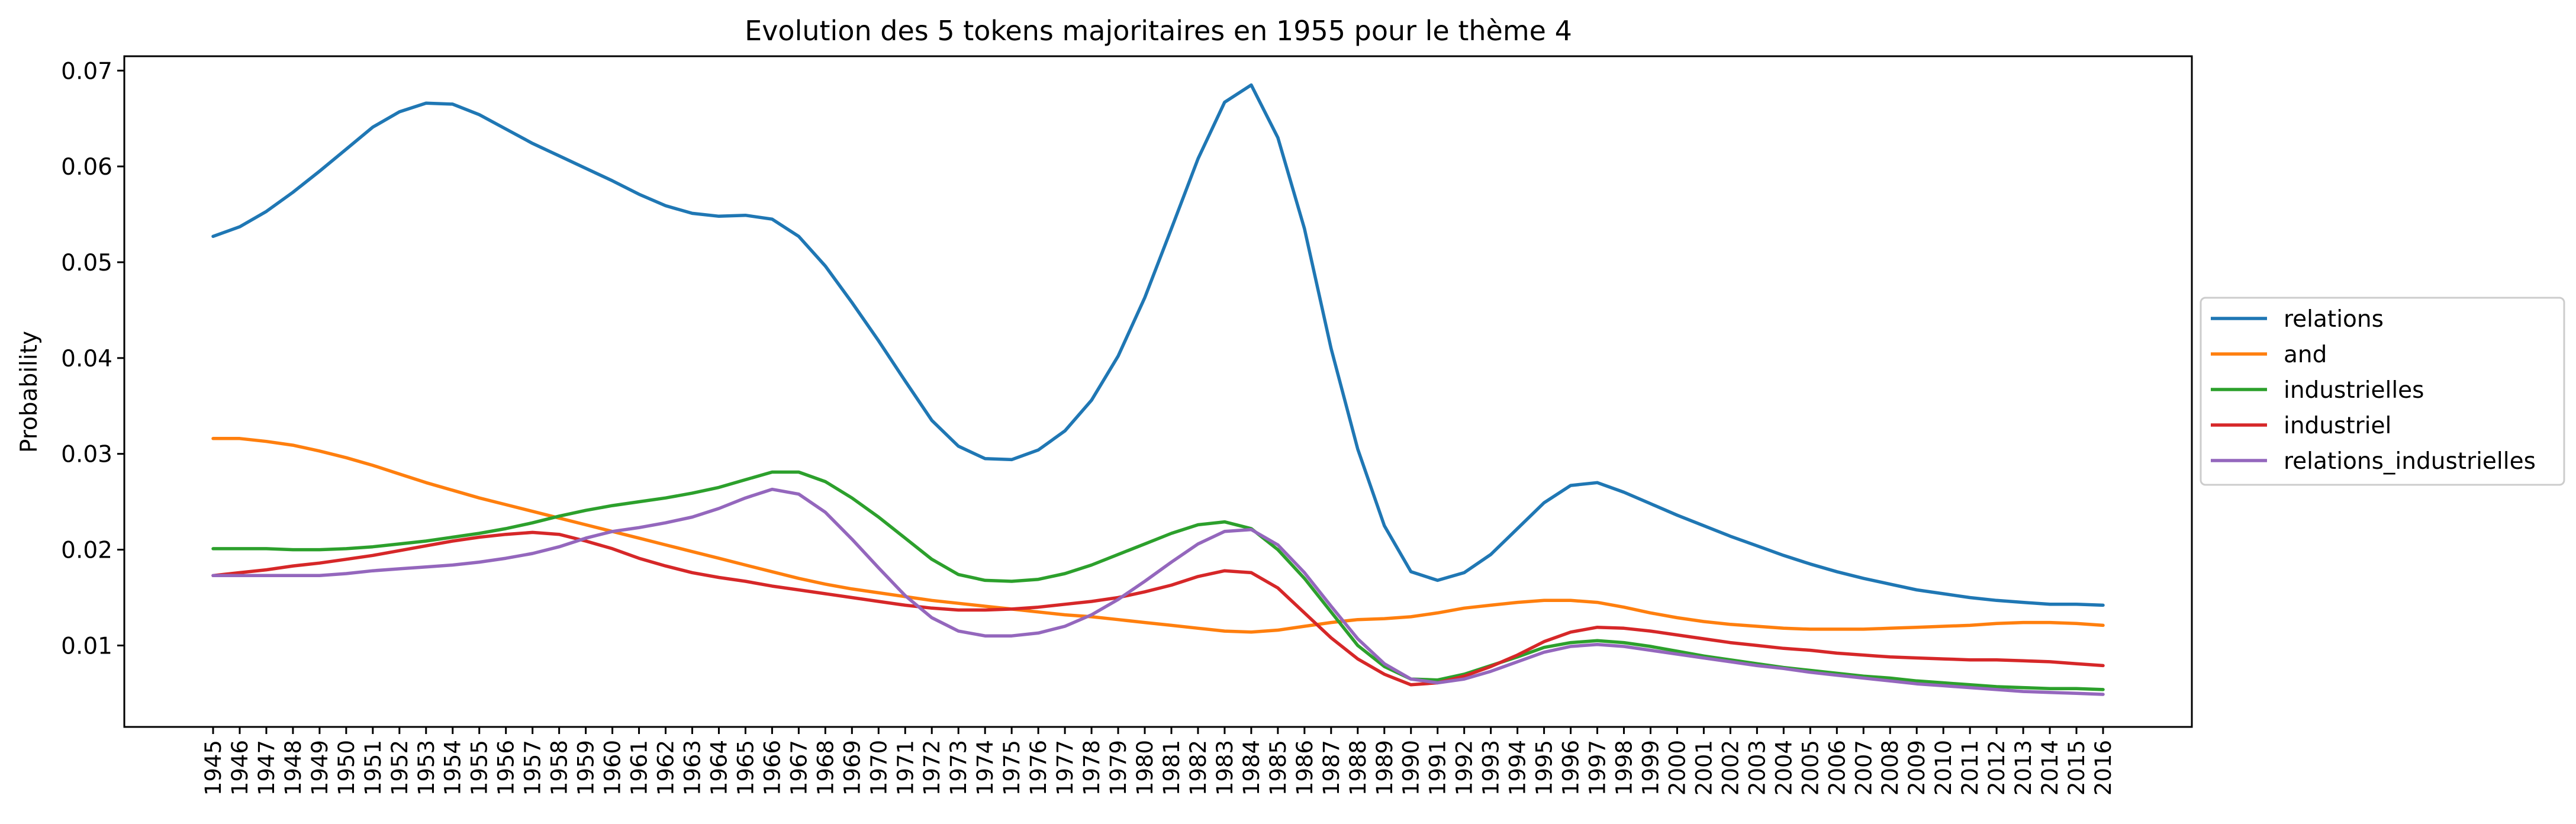 This screenshot has width=2576, height=824. Describe the element at coordinates (266, 768) in the screenshot. I see `x-tick-label: 1947` at that location.